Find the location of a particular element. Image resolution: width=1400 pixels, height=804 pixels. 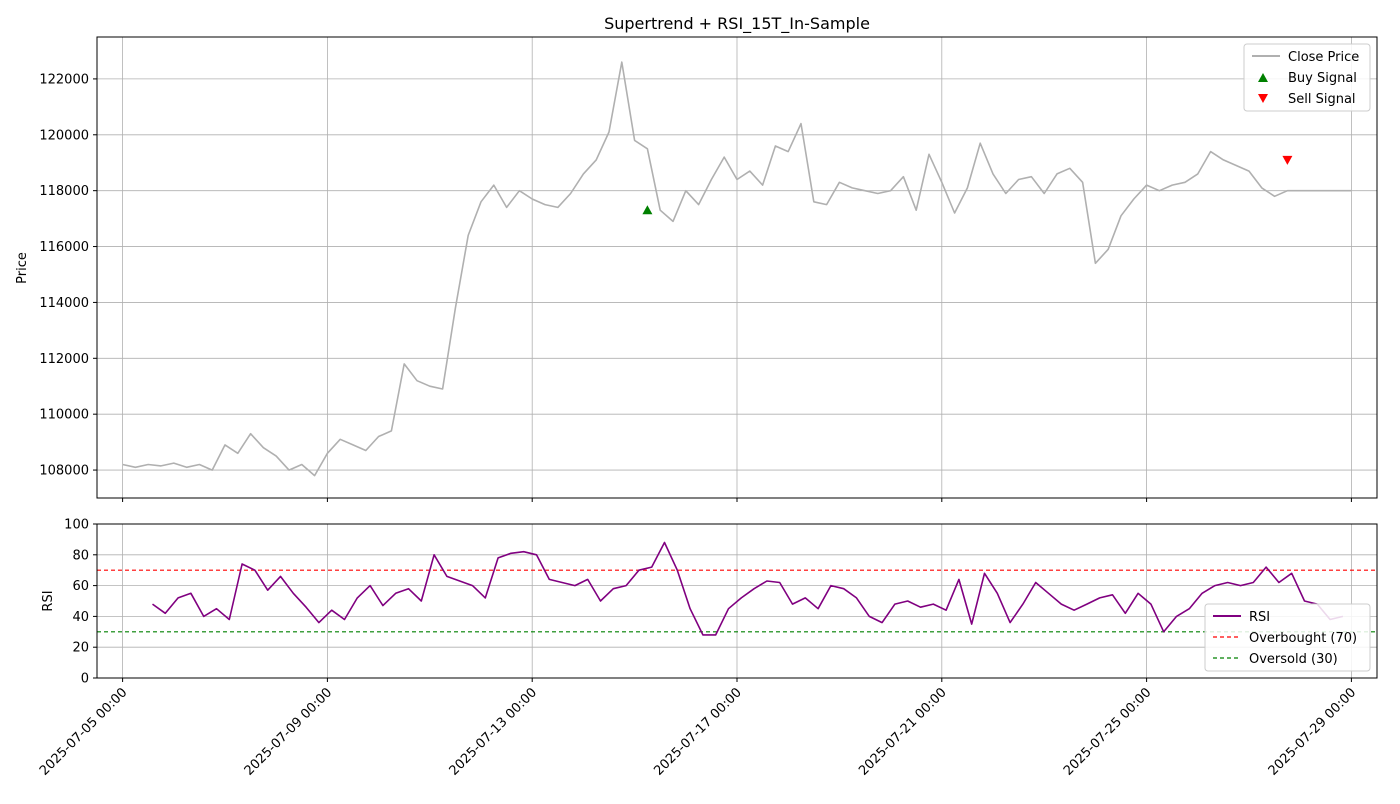

rsi-ytick-label: 20 is located at coordinates (80, 648).